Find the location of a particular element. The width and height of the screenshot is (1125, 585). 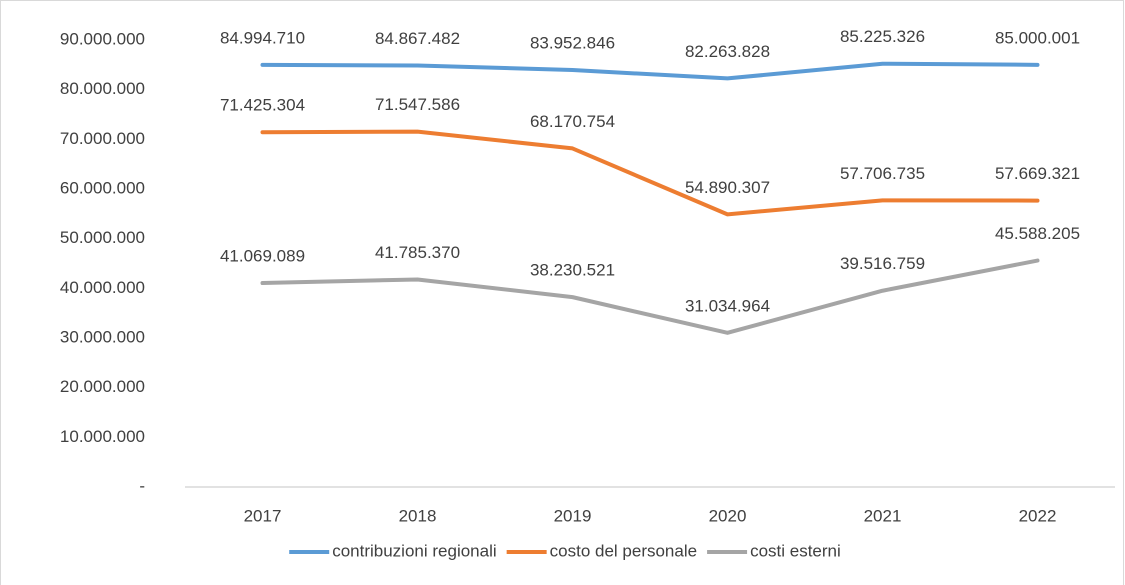

data-label: 82.263.828 is located at coordinates (727, 51).